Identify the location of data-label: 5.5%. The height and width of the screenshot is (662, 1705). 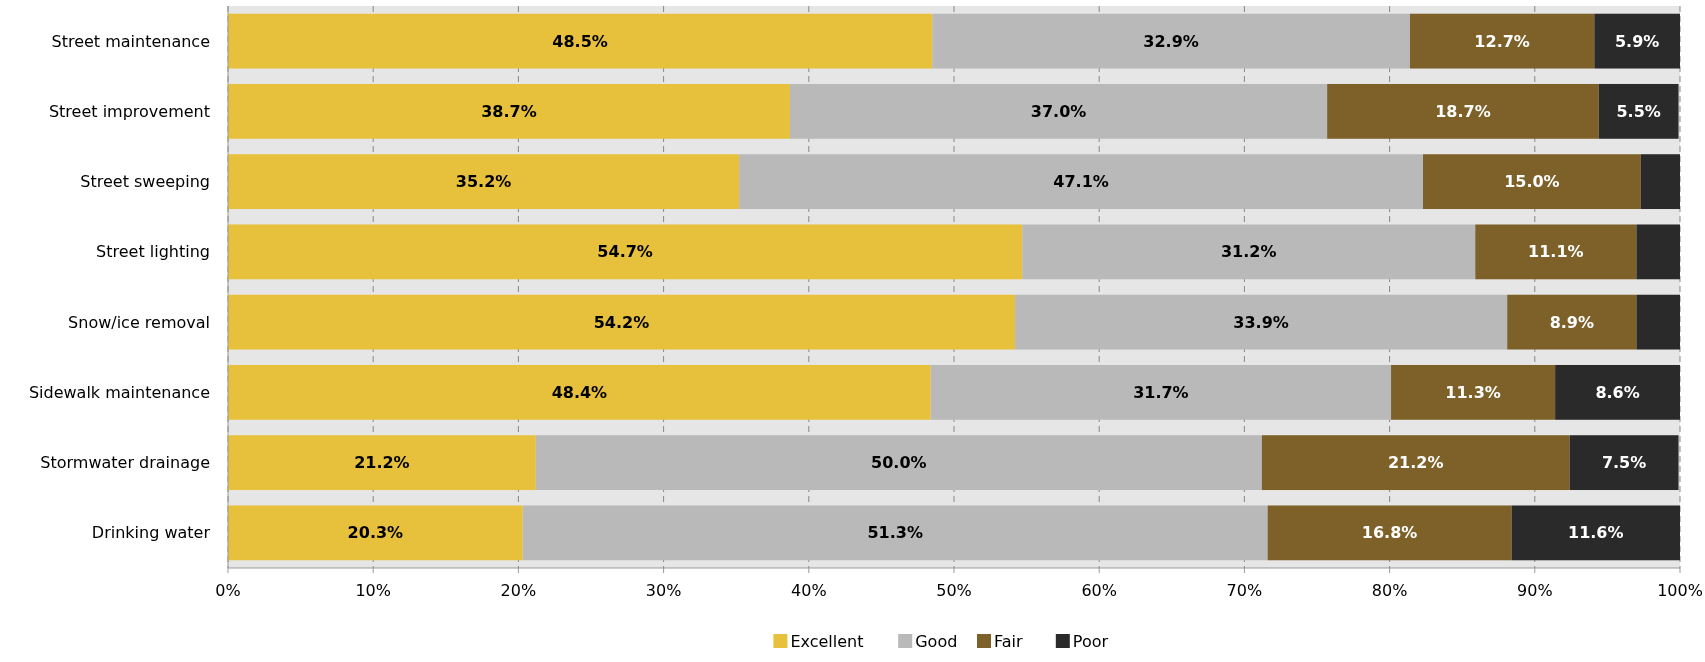
(1638, 111).